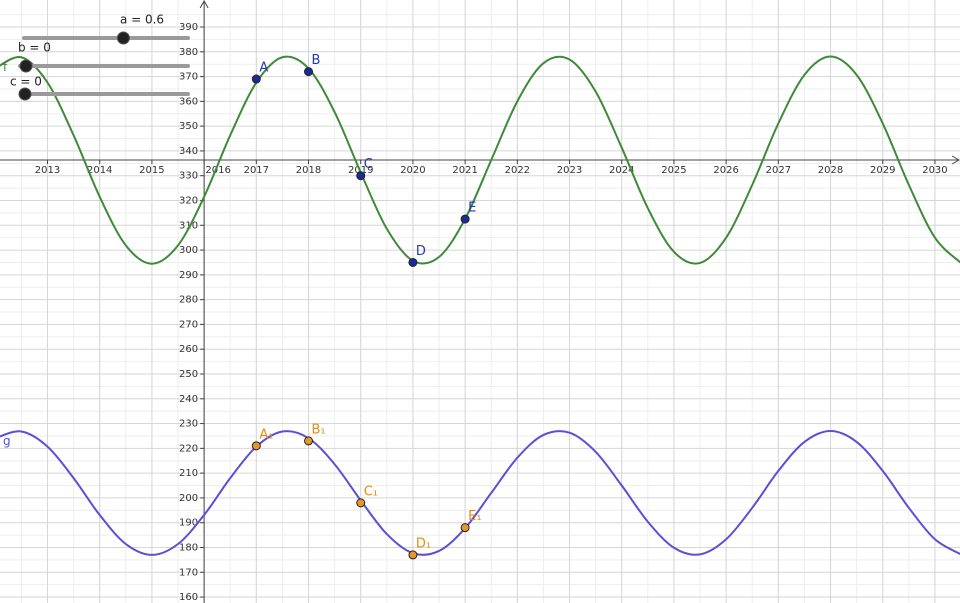 The width and height of the screenshot is (960, 603). I want to click on y-tick-label: 220, so click(188, 448).